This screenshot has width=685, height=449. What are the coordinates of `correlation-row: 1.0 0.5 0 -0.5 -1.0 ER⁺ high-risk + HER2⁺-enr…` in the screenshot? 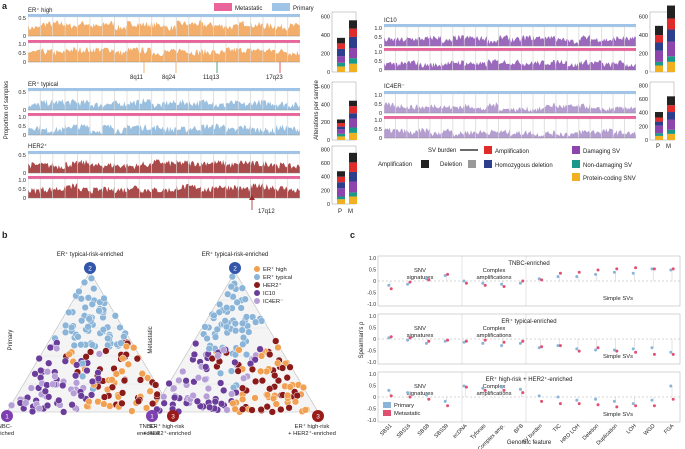 It's located at (524, 397).